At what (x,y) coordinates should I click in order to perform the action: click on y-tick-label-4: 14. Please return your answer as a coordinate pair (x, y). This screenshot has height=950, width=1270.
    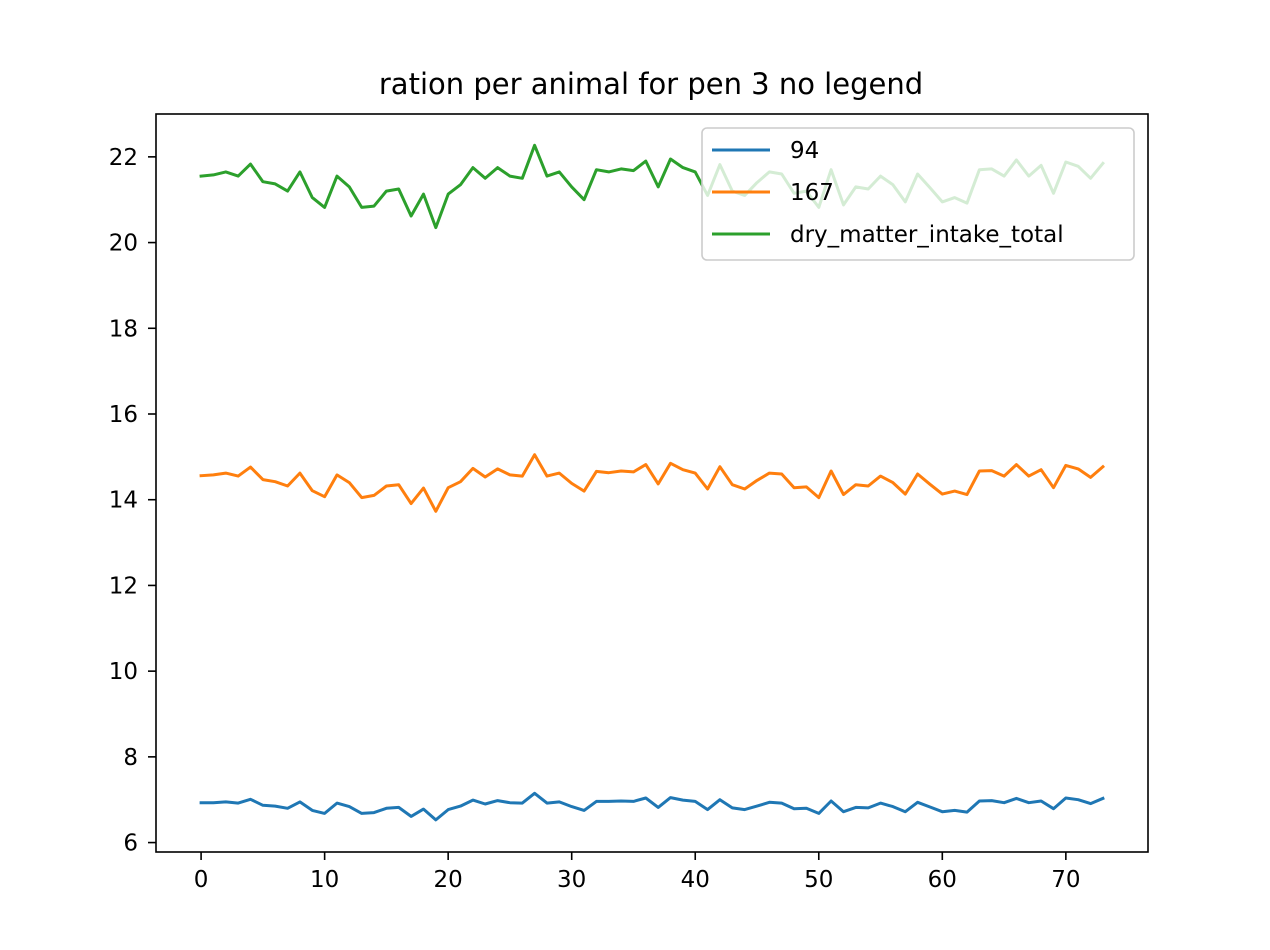
    Looking at the image, I should click on (123, 501).